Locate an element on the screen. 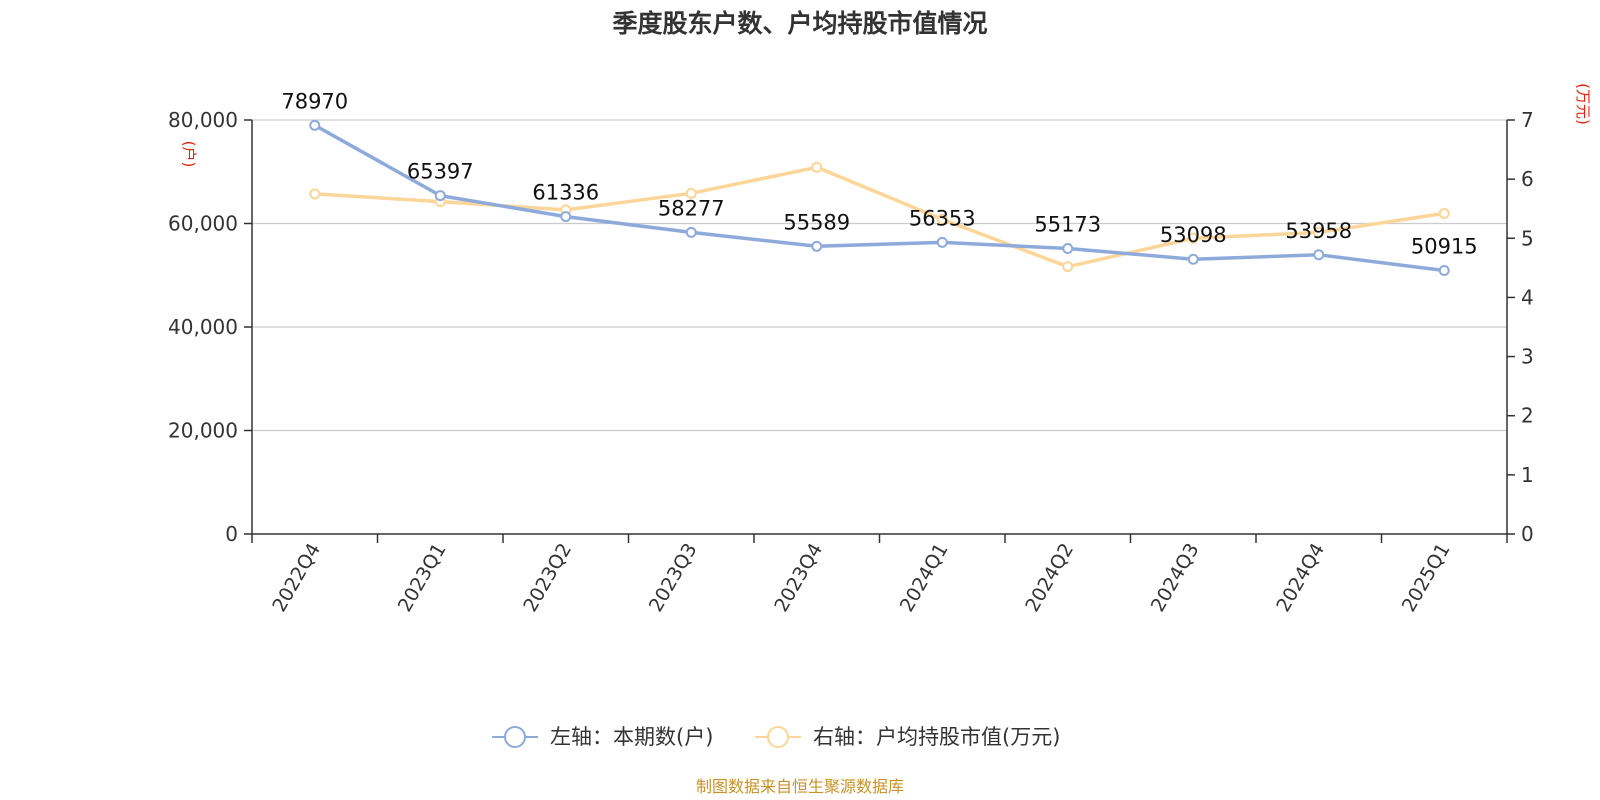 The image size is (1600, 800). left-axis-ticks: 0 20,000 40,000 60,000 80,000 is located at coordinates (210, 327).